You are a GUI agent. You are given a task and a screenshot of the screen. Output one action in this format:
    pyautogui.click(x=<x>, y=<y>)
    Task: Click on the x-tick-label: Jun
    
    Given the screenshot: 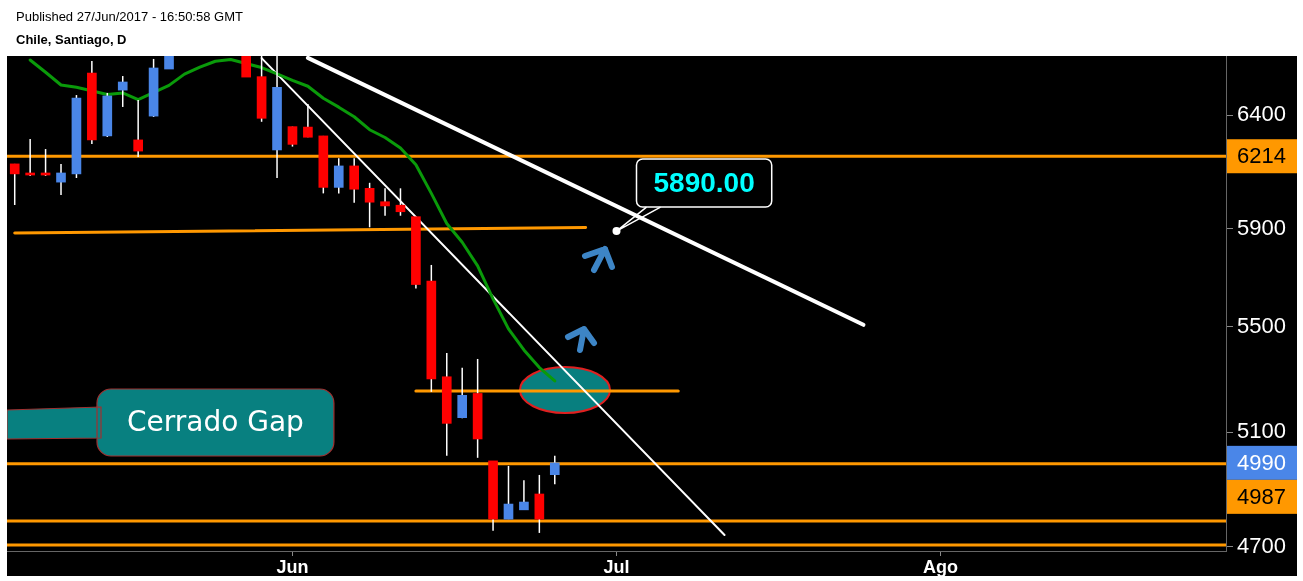 What is the action you would take?
    pyautogui.click(x=292, y=566)
    